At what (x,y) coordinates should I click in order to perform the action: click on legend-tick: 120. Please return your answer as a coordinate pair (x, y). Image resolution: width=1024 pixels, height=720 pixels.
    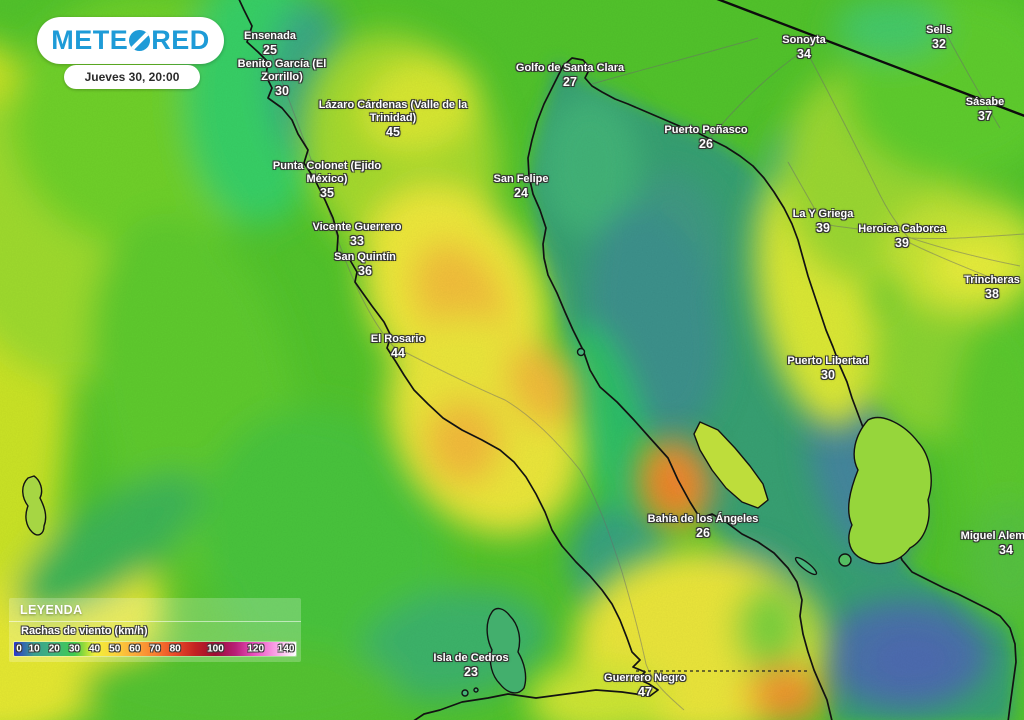
    Looking at the image, I should click on (256, 649).